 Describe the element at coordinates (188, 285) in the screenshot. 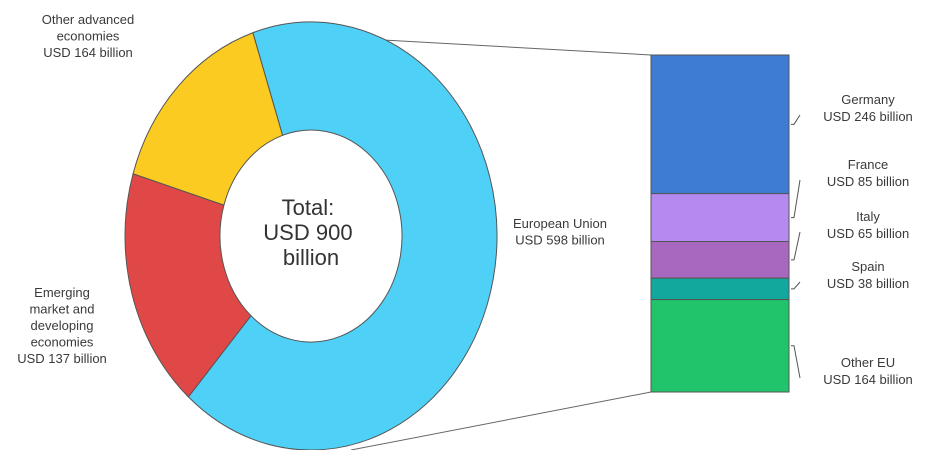

I see `donut-slice-other_adv` at that location.